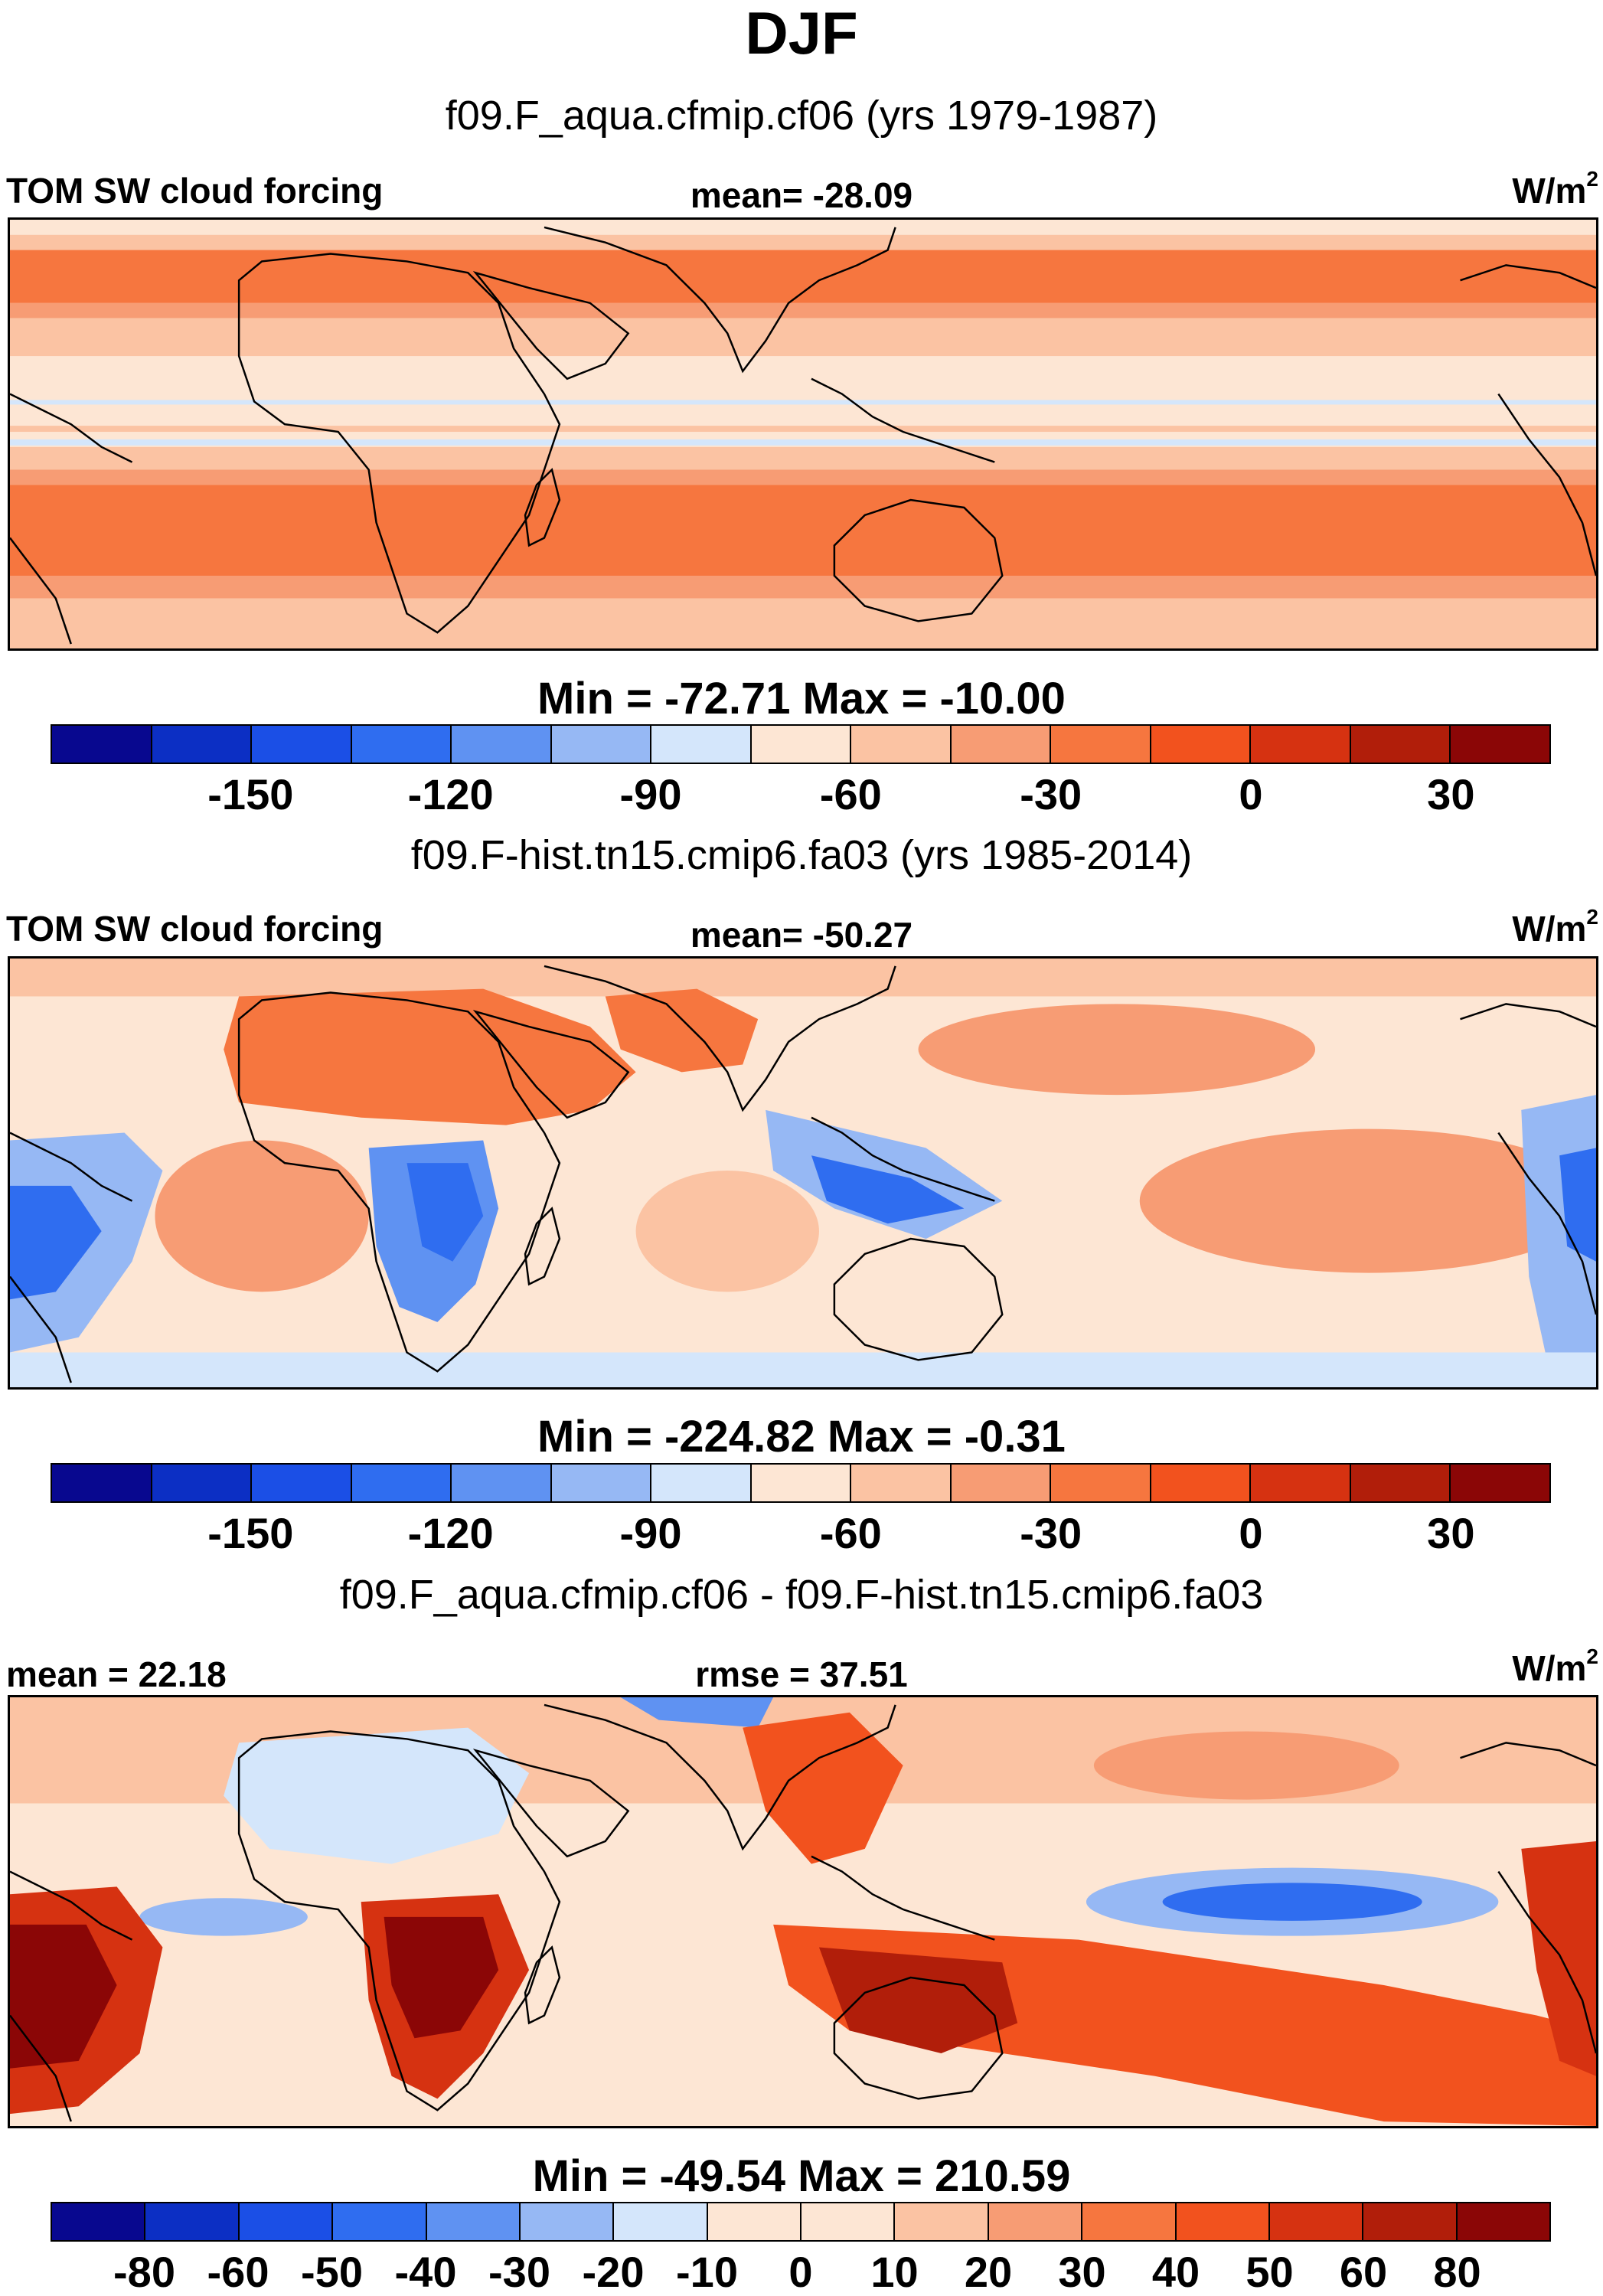  What do you see at coordinates (801, 1437) in the screenshot?
I see `panel2-minmax: Min = -224.82 Max = -0.31` at bounding box center [801, 1437].